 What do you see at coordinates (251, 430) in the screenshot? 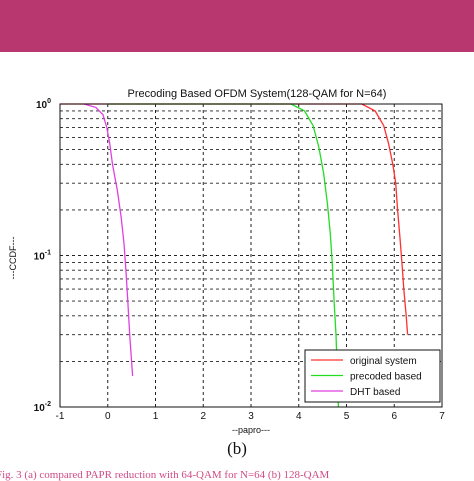
I see `x-axis-label: --papro---` at bounding box center [251, 430].